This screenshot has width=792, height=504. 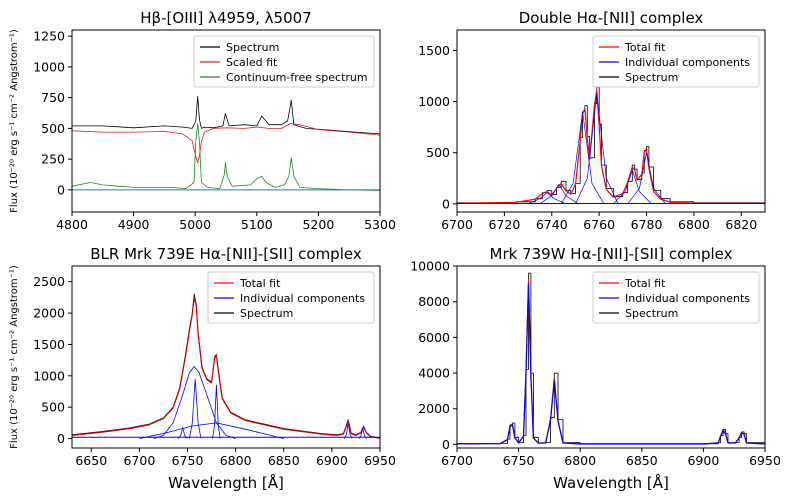 What do you see at coordinates (225, 18) in the screenshot?
I see `chart-title: Hβ-[OIII] λ4959, λ5007` at bounding box center [225, 18].